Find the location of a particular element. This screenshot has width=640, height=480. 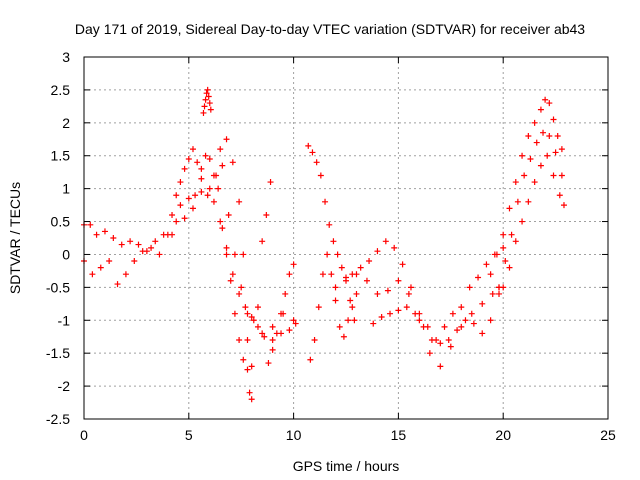

y-tick-label: 0 is located at coordinates (66, 254).